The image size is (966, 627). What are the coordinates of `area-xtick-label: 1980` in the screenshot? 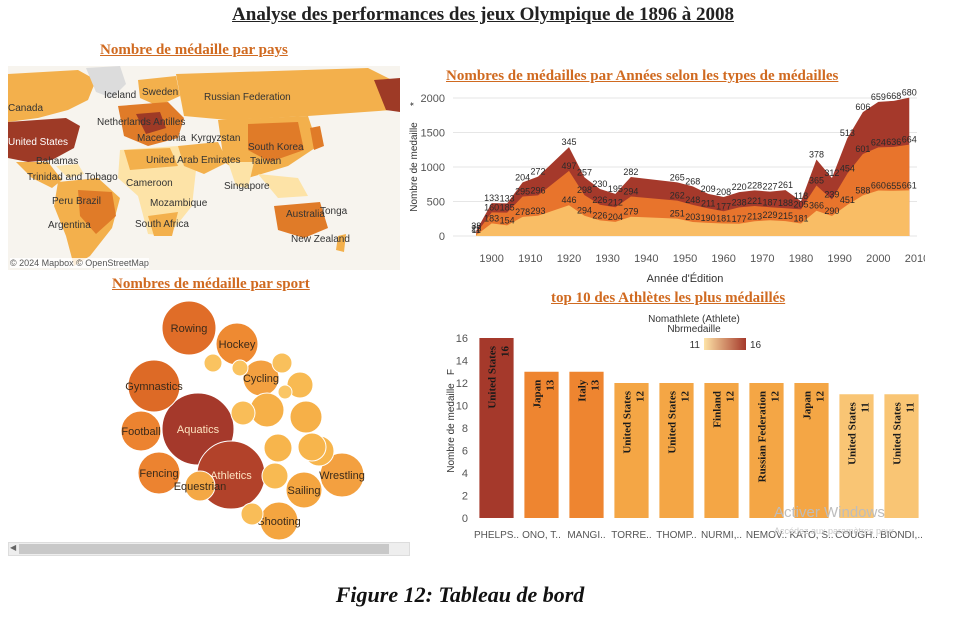 It's located at (801, 259).